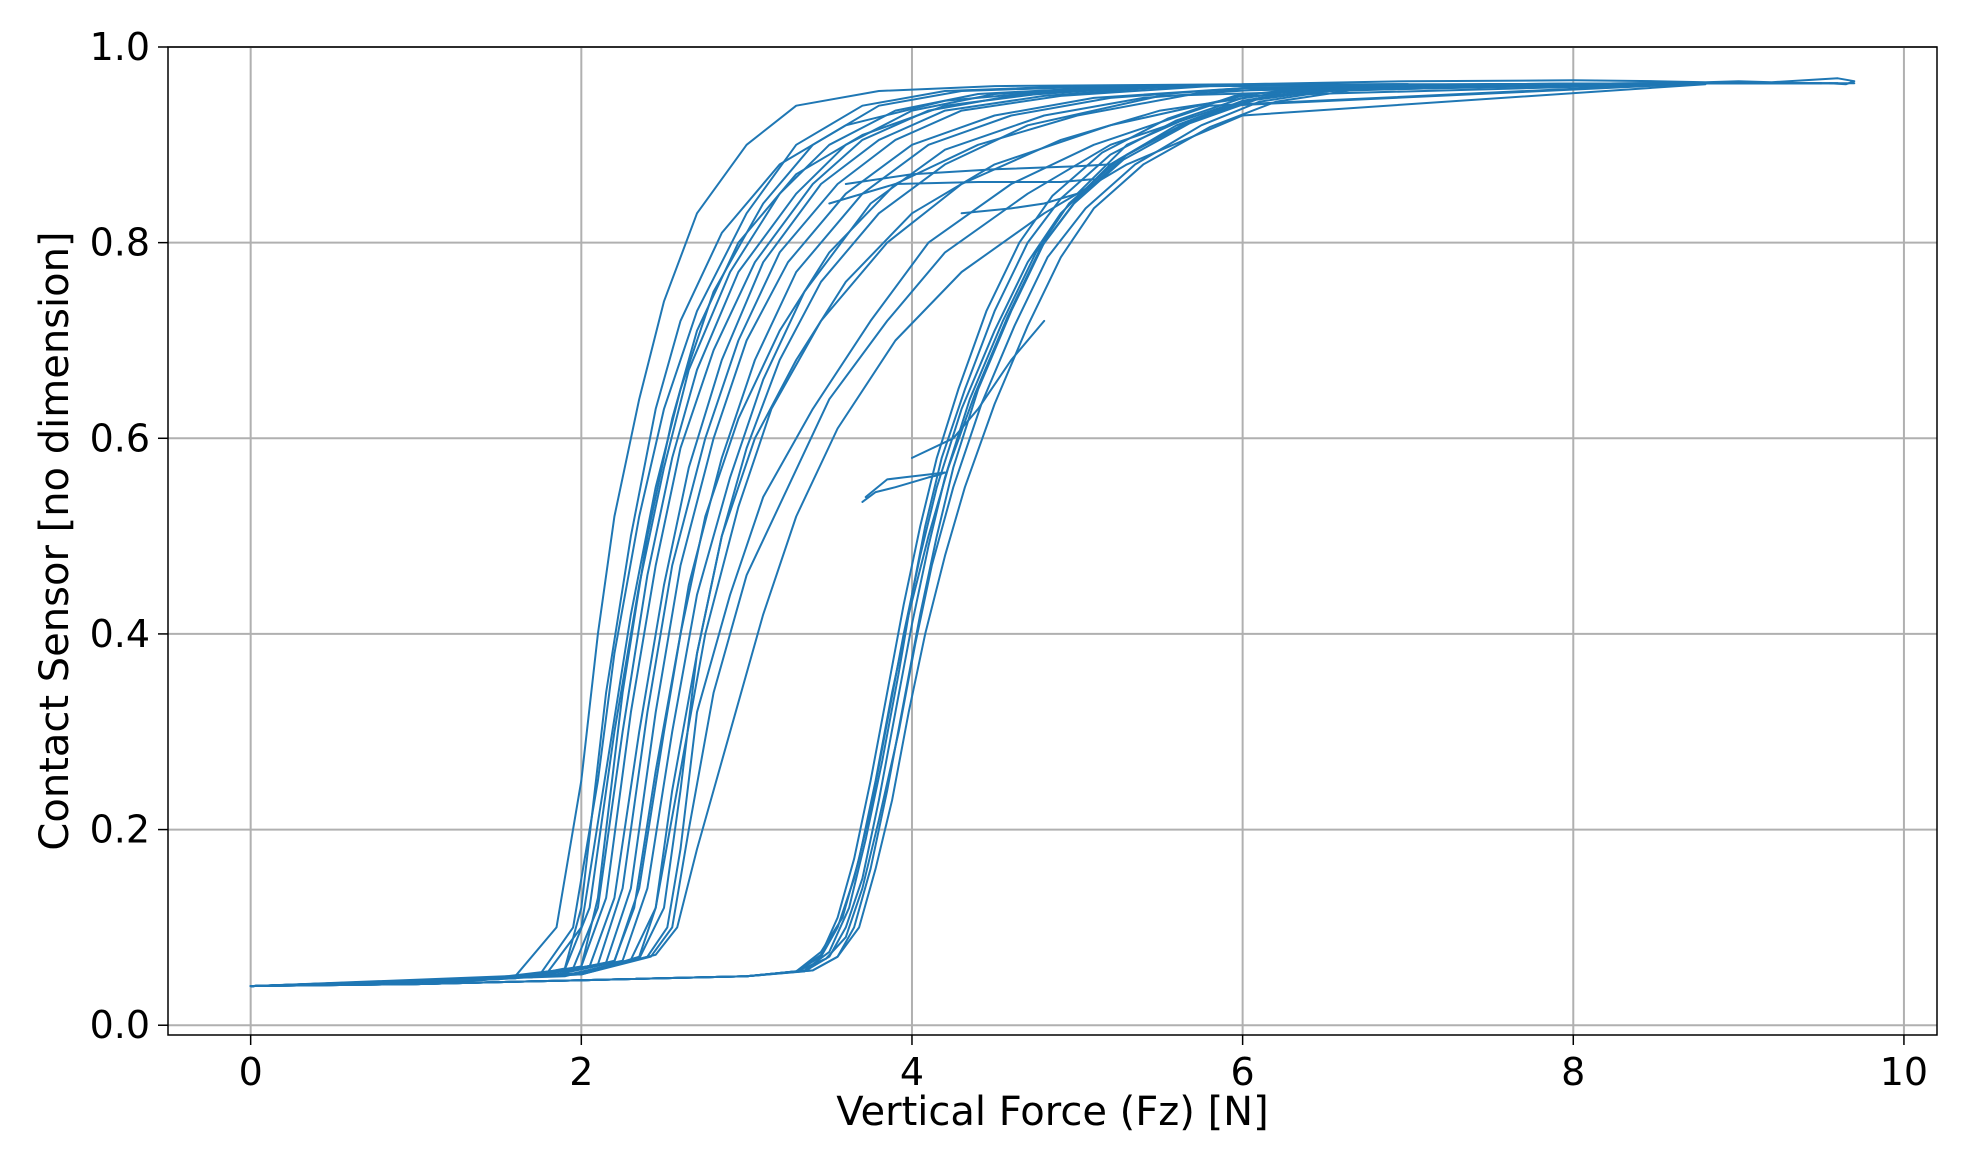 The height and width of the screenshot is (1150, 1969). Describe the element at coordinates (55, 540) in the screenshot. I see `y-axis-title: Contact Sensor [no dimension]` at that location.